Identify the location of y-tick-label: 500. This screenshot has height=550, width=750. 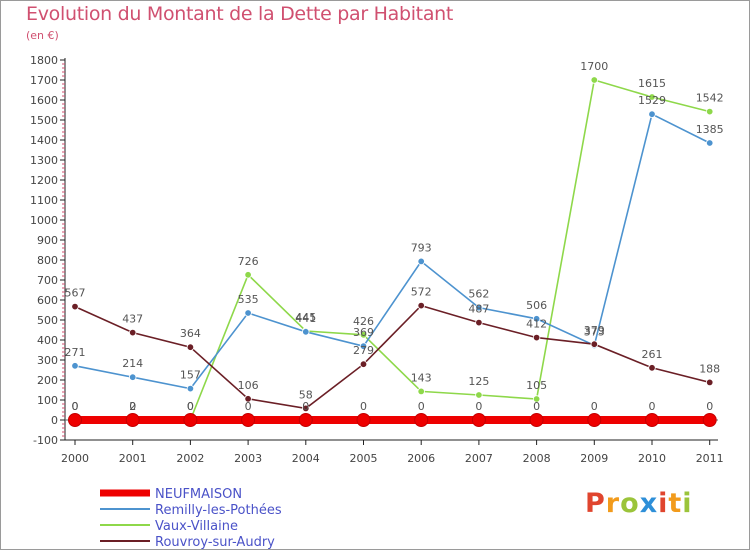
(47, 320).